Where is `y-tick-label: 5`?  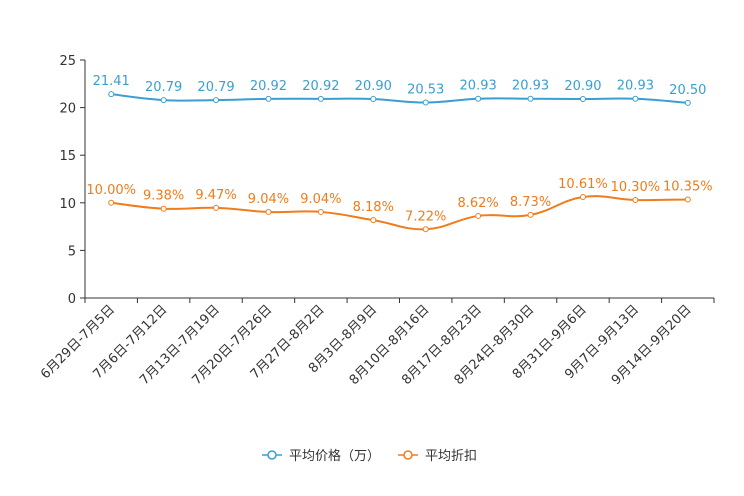 y-tick-label: 5 is located at coordinates (72, 251).